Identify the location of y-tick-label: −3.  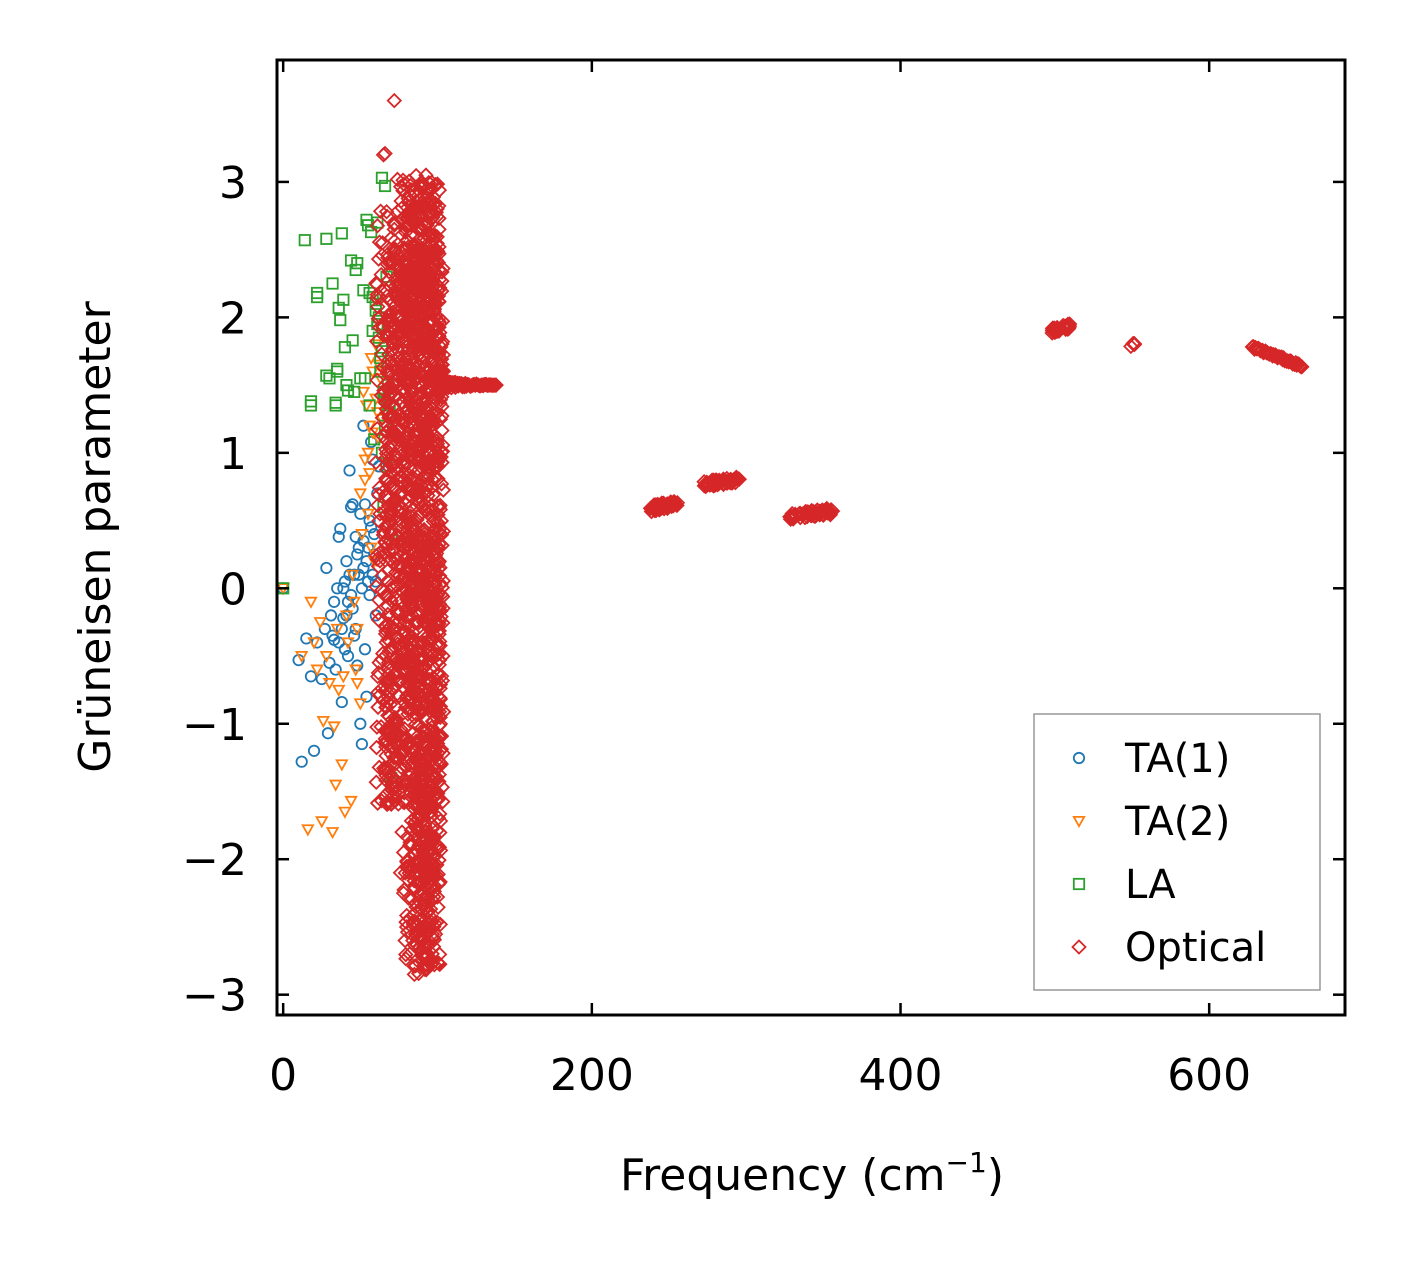
(214, 996).